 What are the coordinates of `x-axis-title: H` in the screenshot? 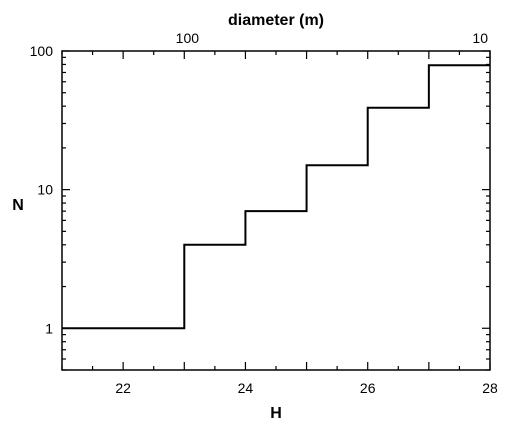 It's located at (276, 413).